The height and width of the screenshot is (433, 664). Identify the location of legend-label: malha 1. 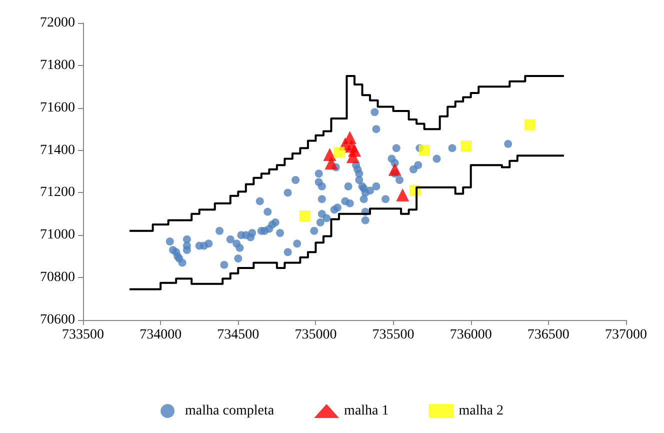
(366, 411).